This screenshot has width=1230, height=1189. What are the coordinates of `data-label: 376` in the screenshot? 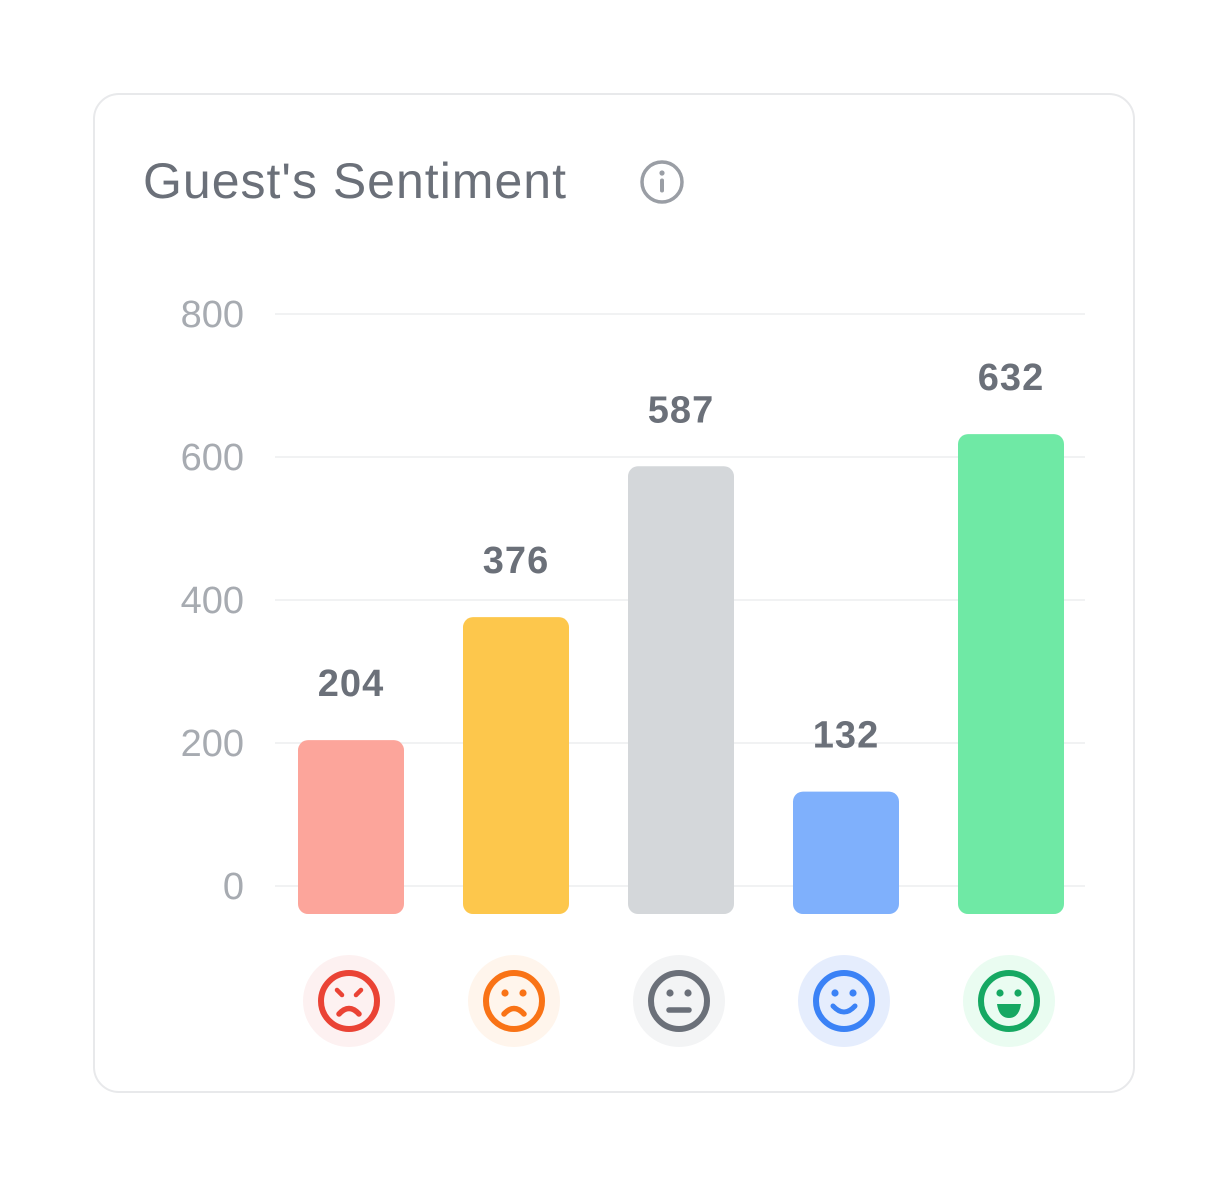 It's located at (516, 561).